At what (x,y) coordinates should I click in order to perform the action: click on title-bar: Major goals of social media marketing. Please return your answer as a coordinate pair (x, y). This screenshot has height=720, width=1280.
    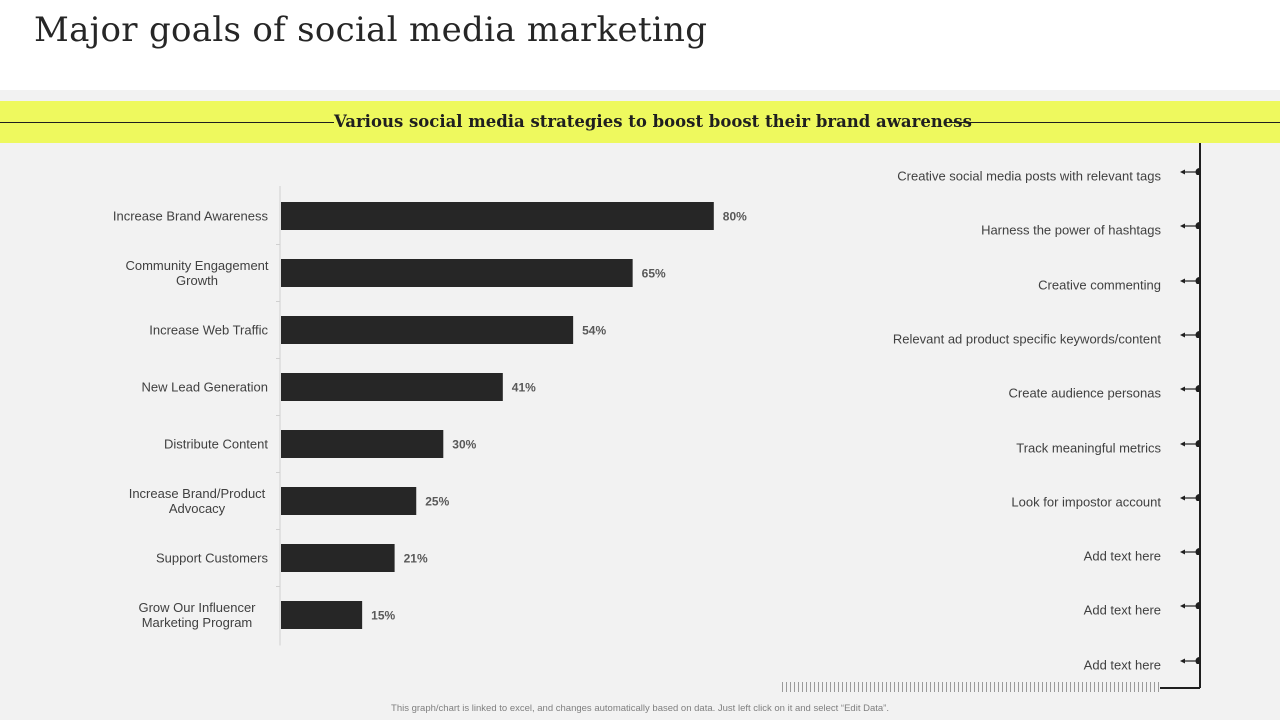
    Looking at the image, I should click on (640, 45).